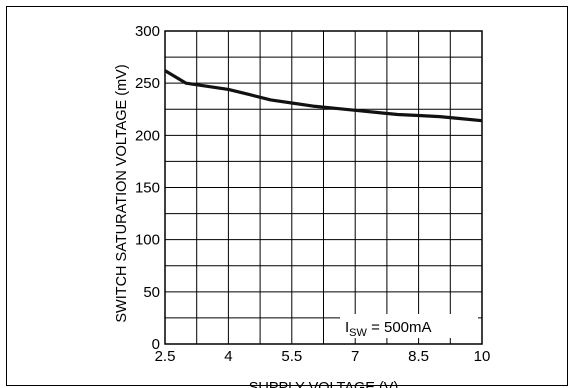  Describe the element at coordinates (347, 327) in the screenshot. I see `annotation-symbol: I` at that location.